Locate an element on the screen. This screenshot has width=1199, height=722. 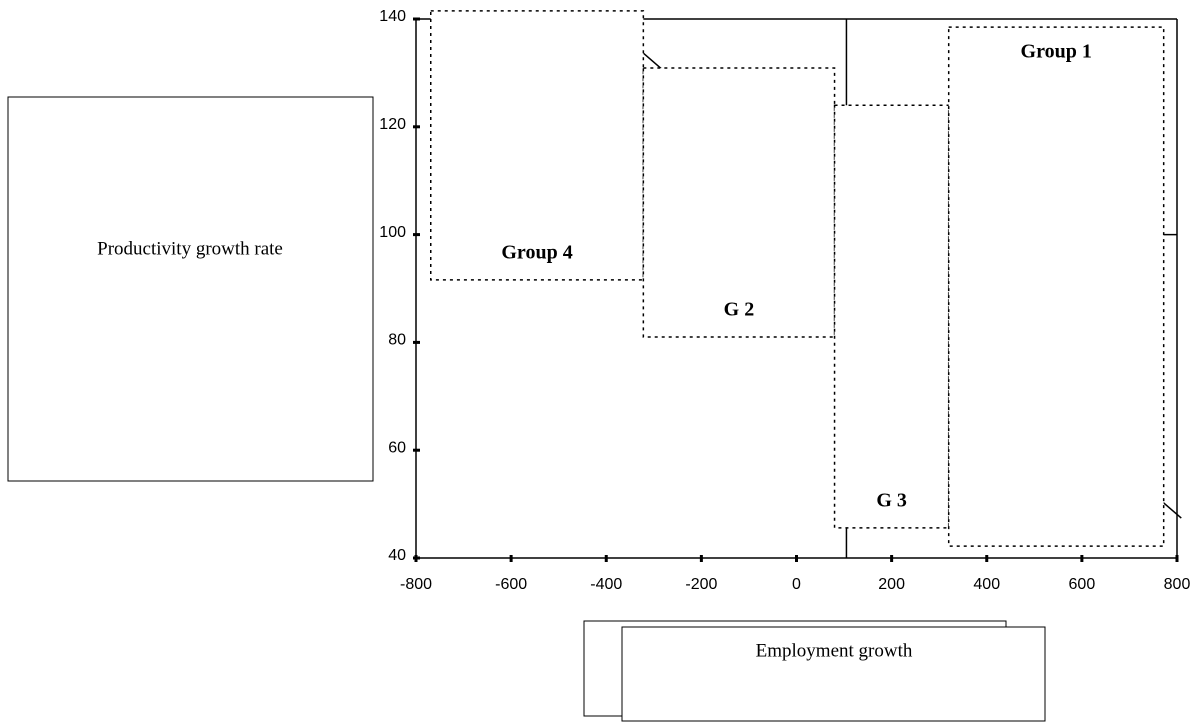
y-tick-label: 100 is located at coordinates (392, 232).